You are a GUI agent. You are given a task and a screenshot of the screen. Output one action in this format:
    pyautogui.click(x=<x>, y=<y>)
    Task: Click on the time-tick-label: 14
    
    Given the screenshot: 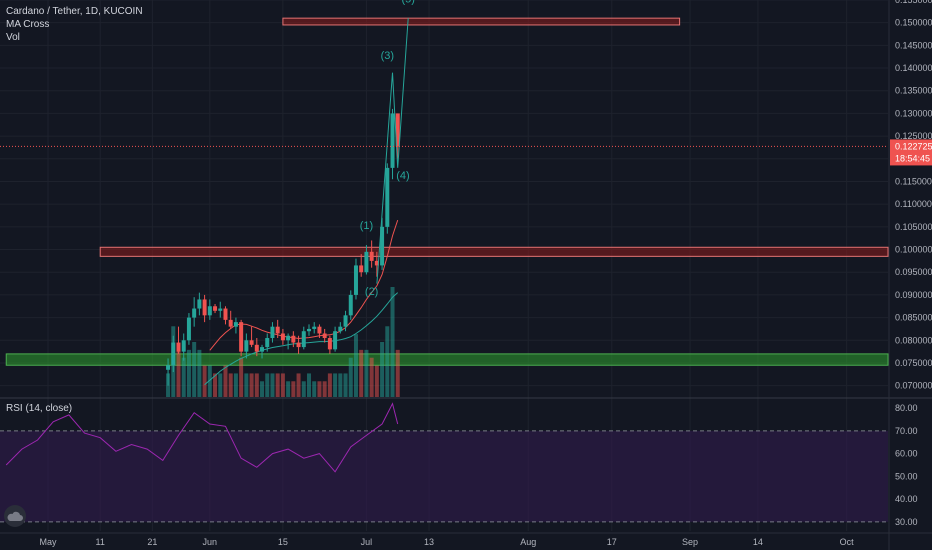 What is the action you would take?
    pyautogui.click(x=758, y=542)
    